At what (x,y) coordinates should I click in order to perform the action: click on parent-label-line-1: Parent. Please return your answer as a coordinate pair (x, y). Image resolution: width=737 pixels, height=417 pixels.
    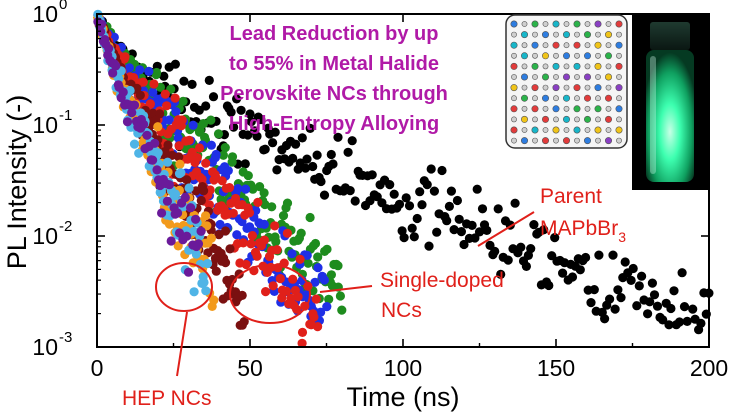
    Looking at the image, I should click on (571, 196).